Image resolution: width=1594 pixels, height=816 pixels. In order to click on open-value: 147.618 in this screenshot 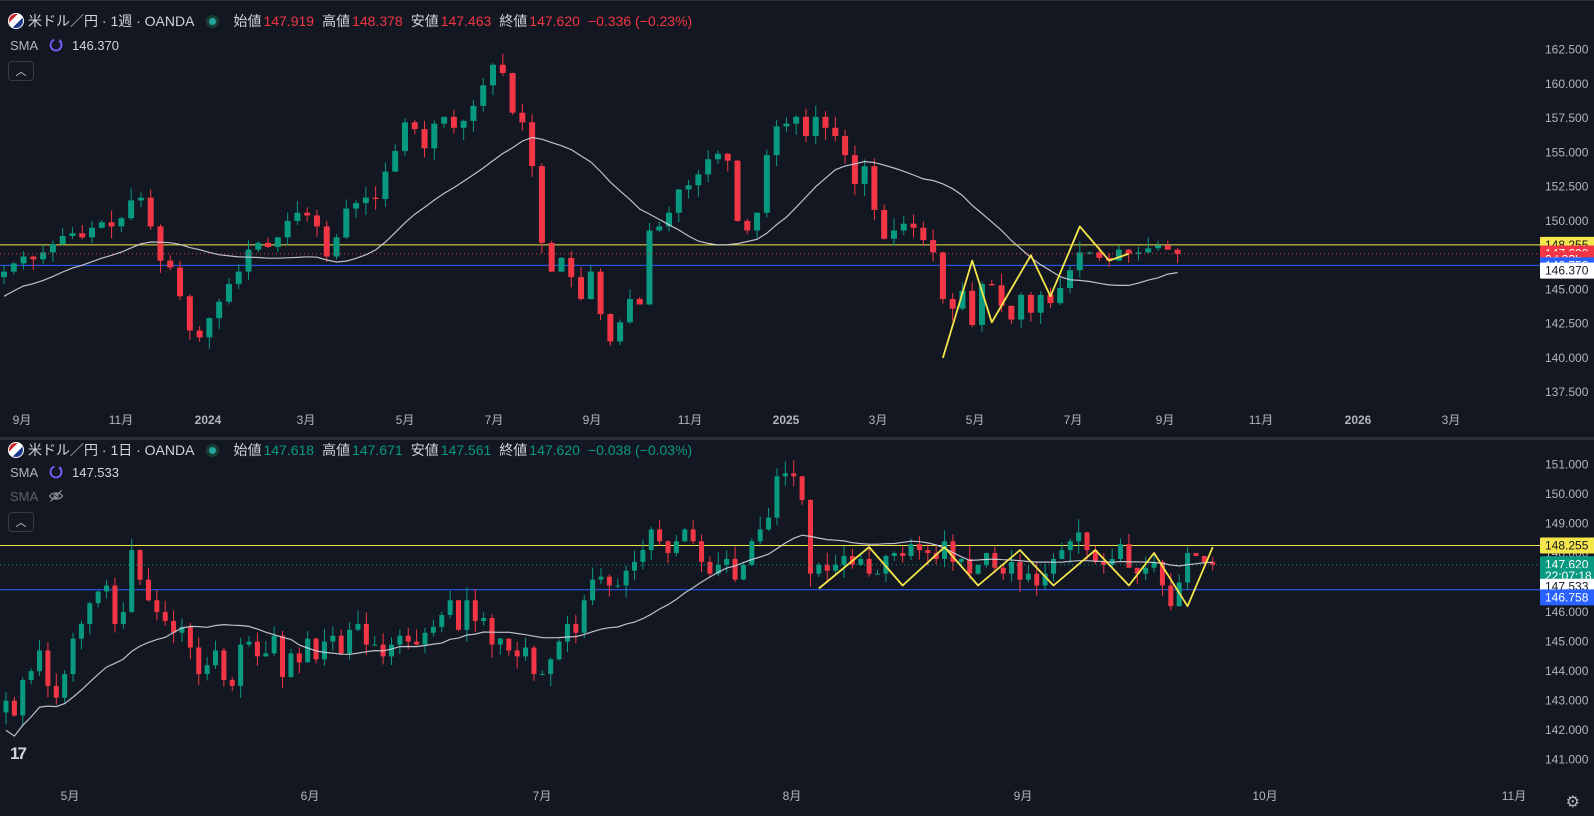, I will do `click(289, 450)`.